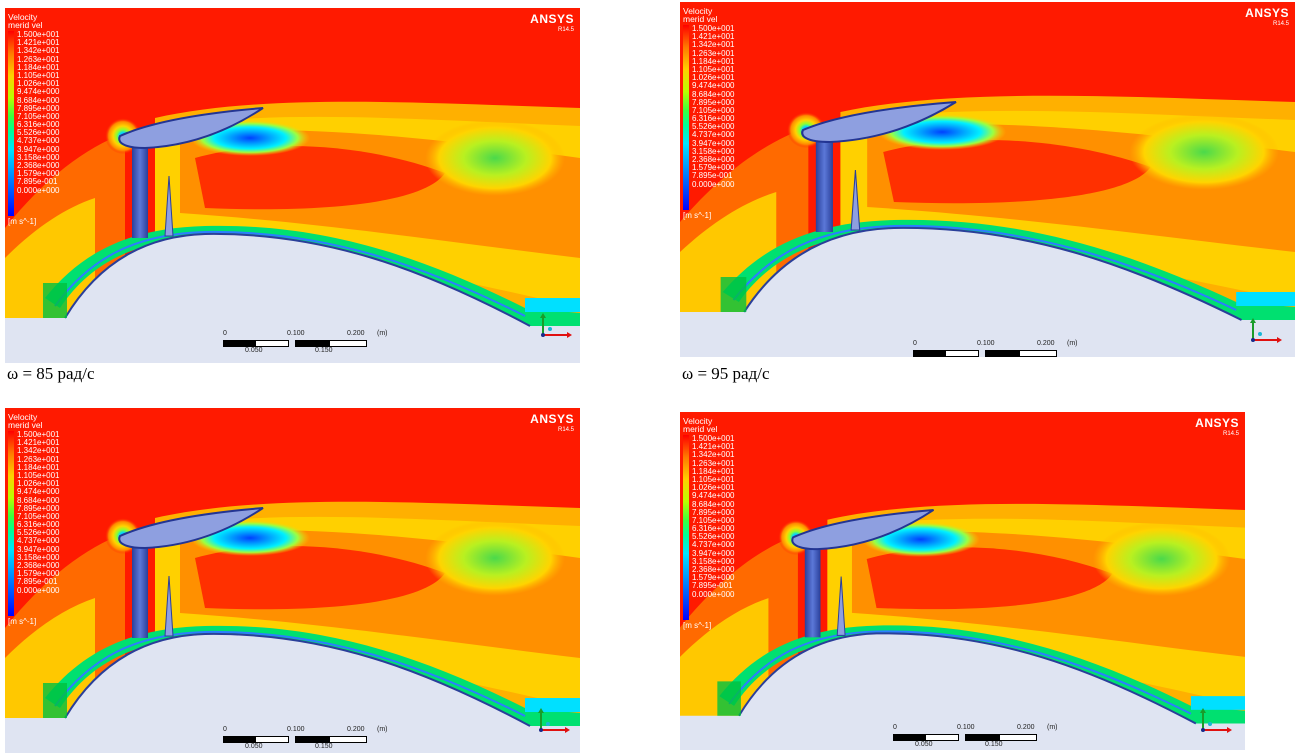 The height and width of the screenshot is (755, 1298). I want to click on scale-label-unit: (m), so click(382, 729).